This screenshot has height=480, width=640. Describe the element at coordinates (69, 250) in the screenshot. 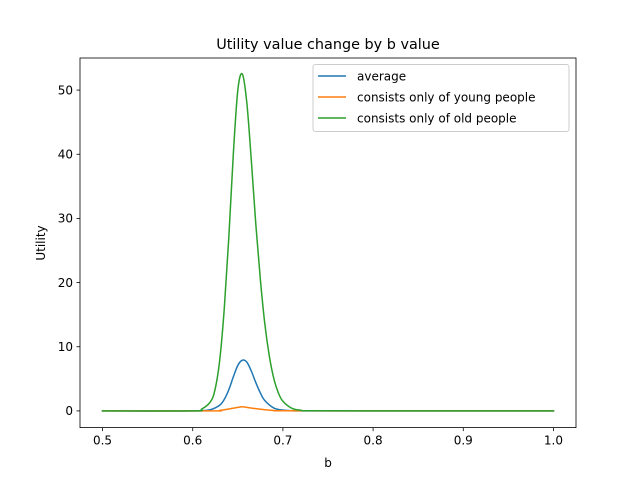

I see `y-axis: 0 10 20 30 40 50` at that location.